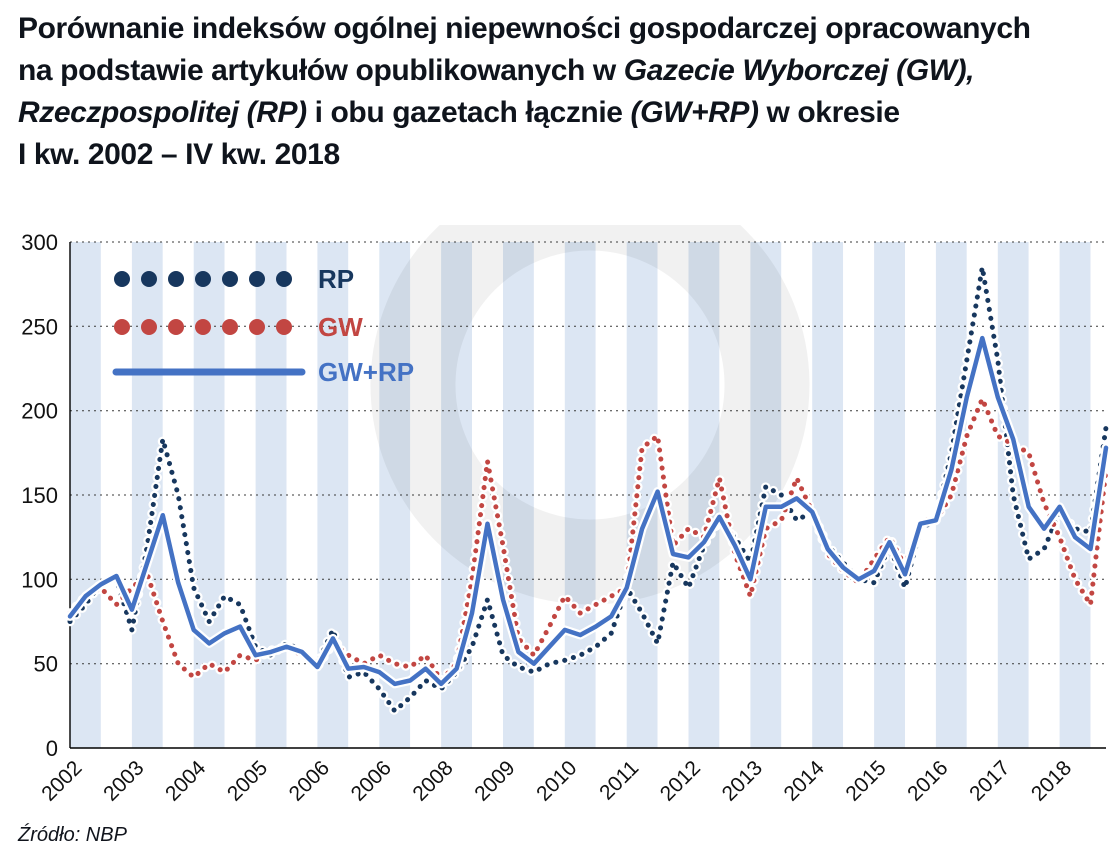  I want to click on x-tick-label: 2017, so click(989, 780).